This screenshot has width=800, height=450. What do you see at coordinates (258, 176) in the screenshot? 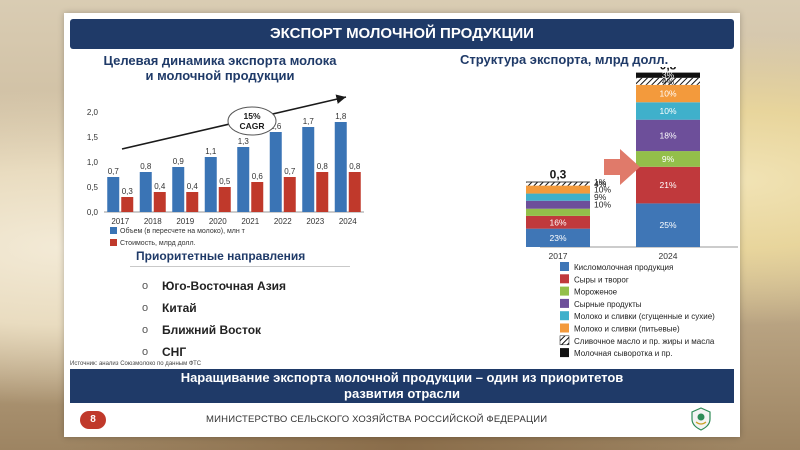
I see `data-label-cost: 0,6` at bounding box center [258, 176].